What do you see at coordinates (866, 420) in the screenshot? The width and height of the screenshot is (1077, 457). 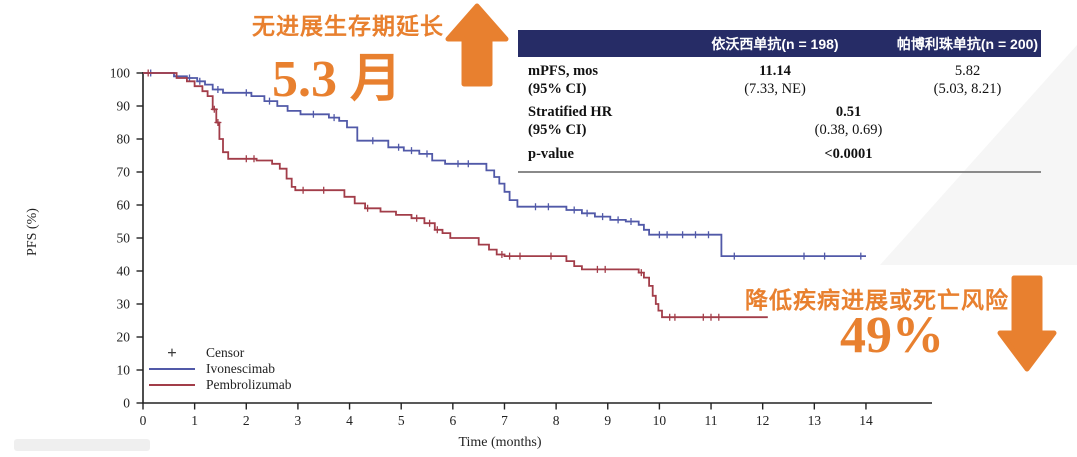 I see `x-tick-label: 14` at bounding box center [866, 420].